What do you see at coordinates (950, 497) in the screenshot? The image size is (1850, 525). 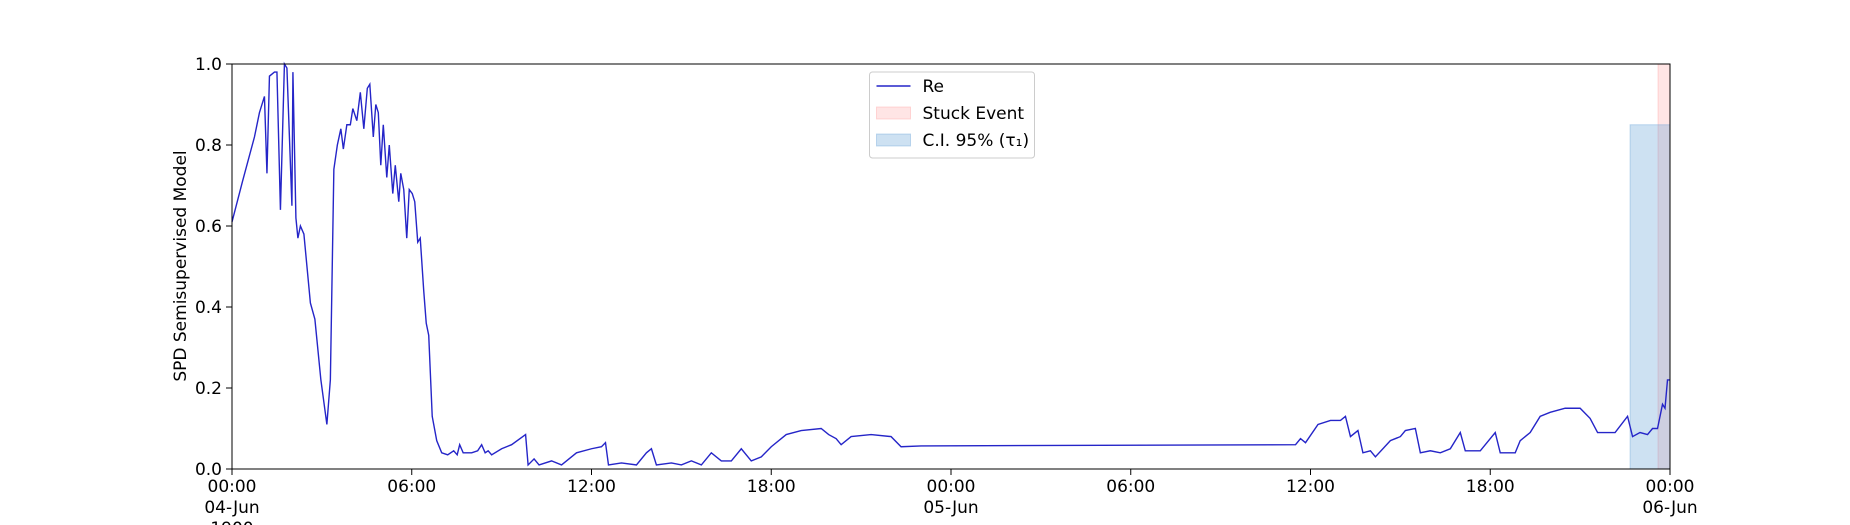 I see `x-tick-label: 00:00 05-Jun` at bounding box center [950, 497].